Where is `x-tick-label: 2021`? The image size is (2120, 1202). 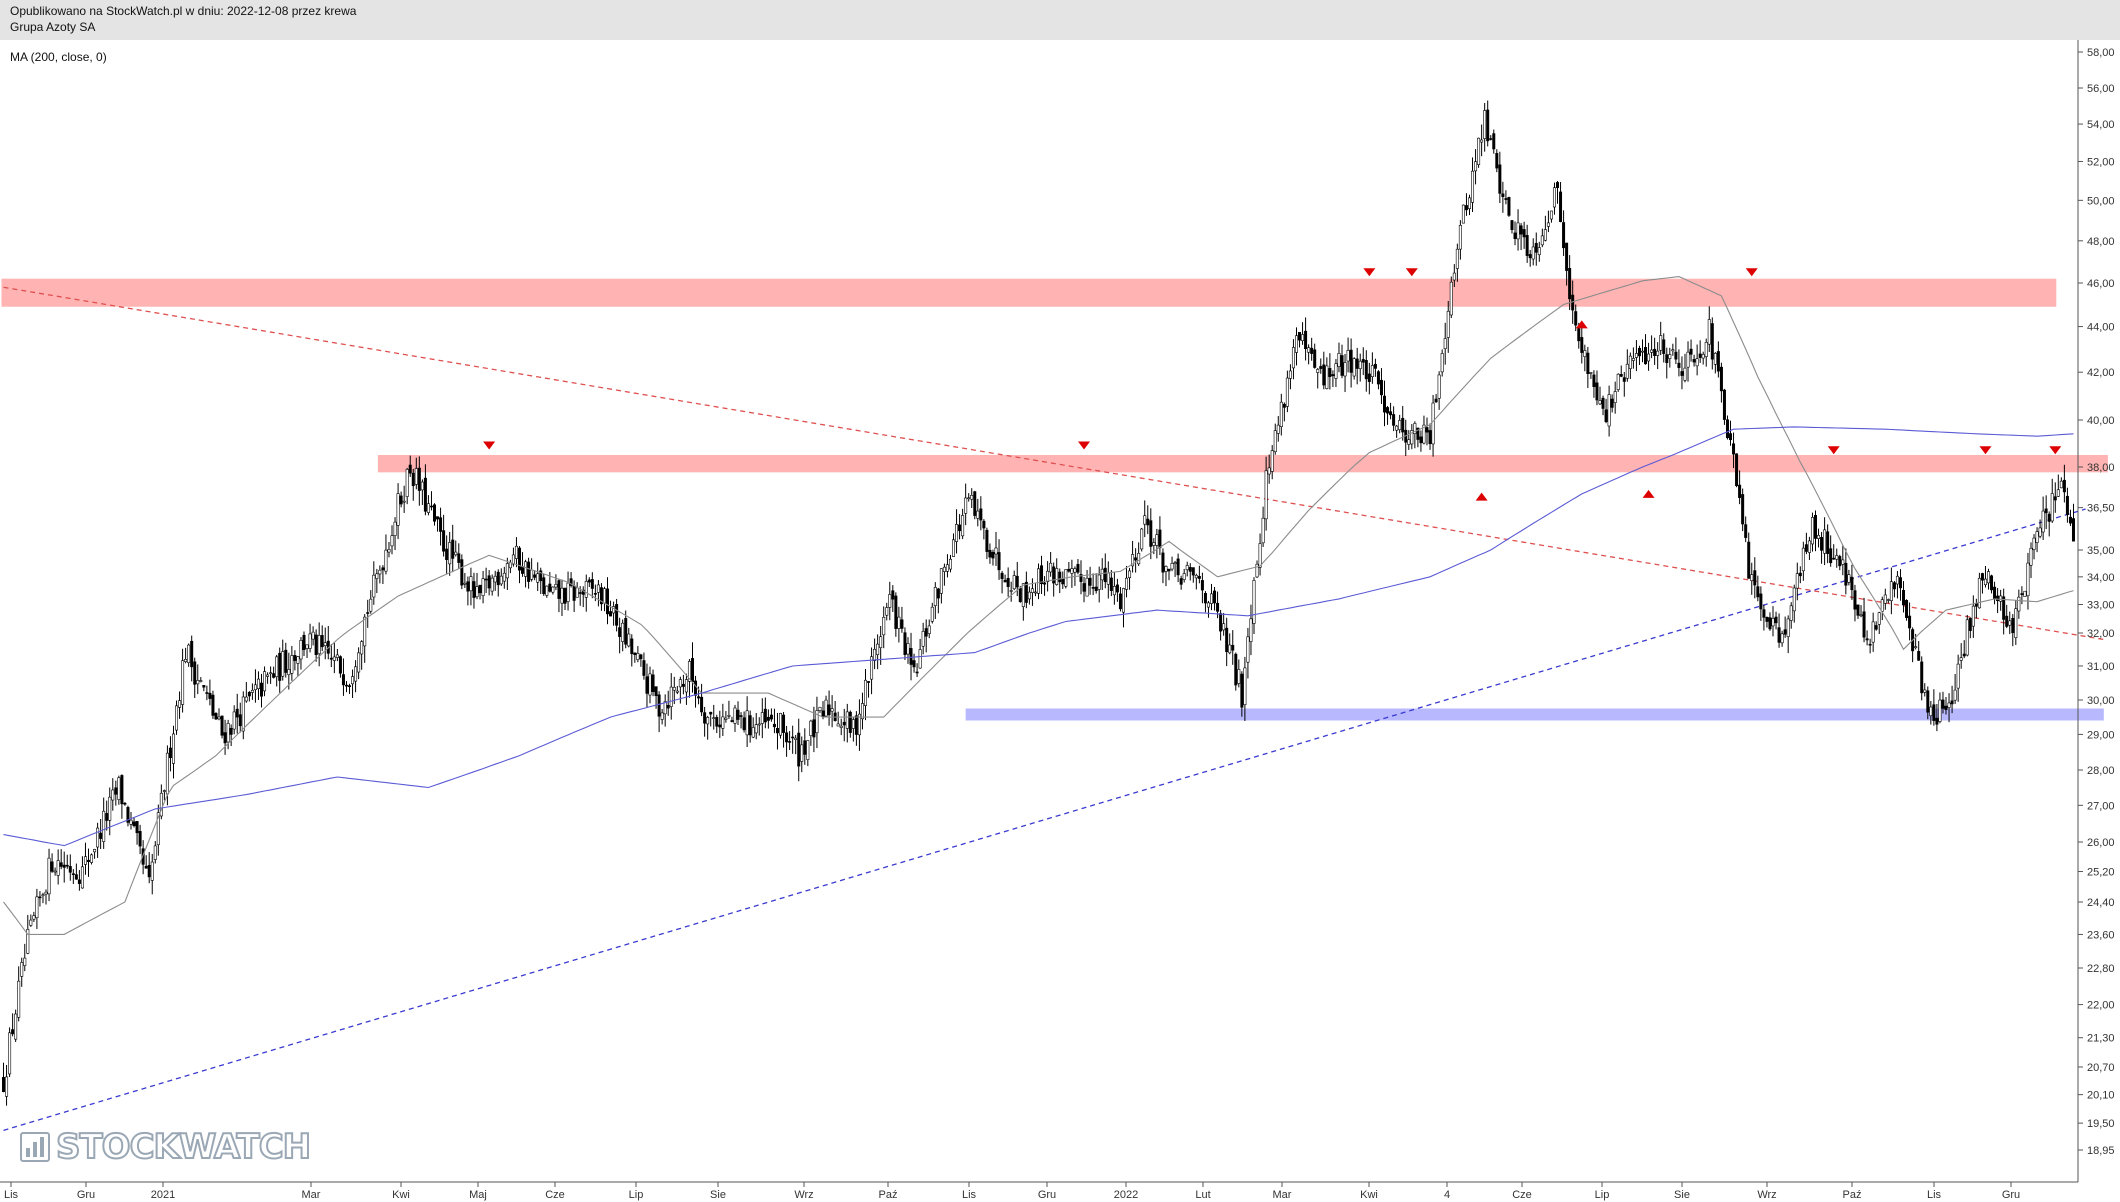 x-tick-label: 2021 is located at coordinates (163, 1195).